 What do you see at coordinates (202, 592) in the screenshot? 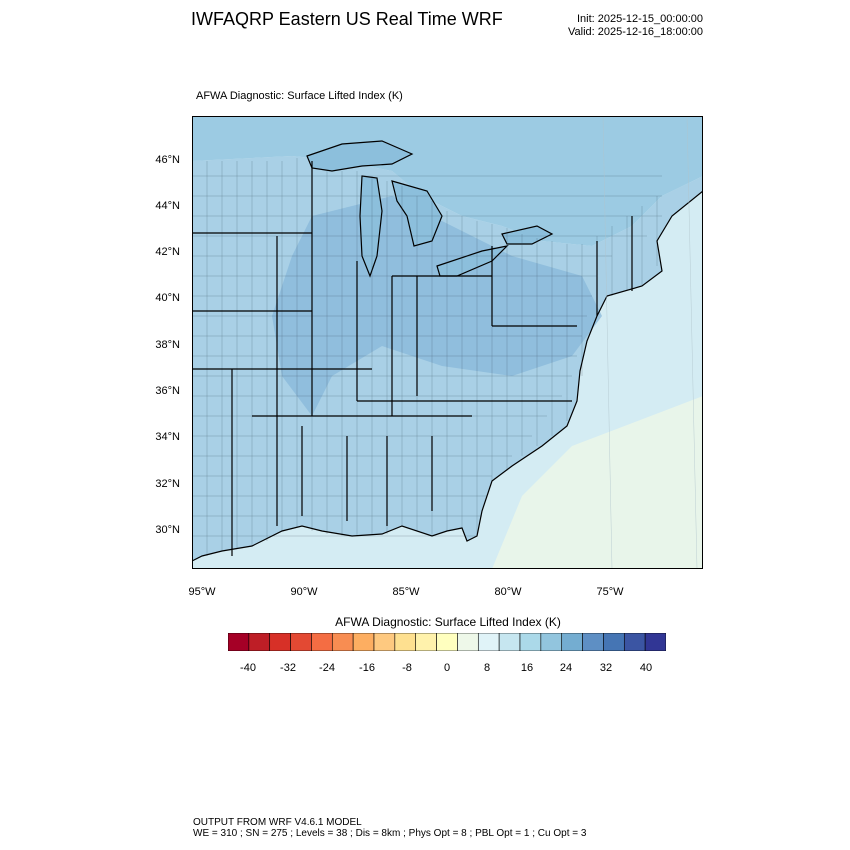
I see `lon-label-95: 95°W` at bounding box center [202, 592].